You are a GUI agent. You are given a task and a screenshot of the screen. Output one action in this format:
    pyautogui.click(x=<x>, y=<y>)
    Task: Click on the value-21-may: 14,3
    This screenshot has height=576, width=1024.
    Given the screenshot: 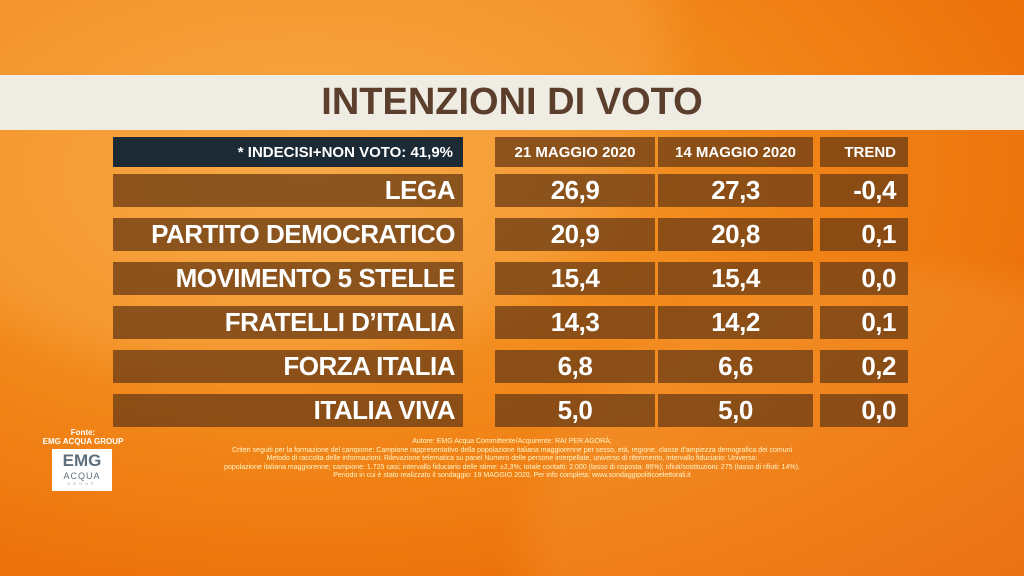 What is the action you would take?
    pyautogui.click(x=575, y=322)
    